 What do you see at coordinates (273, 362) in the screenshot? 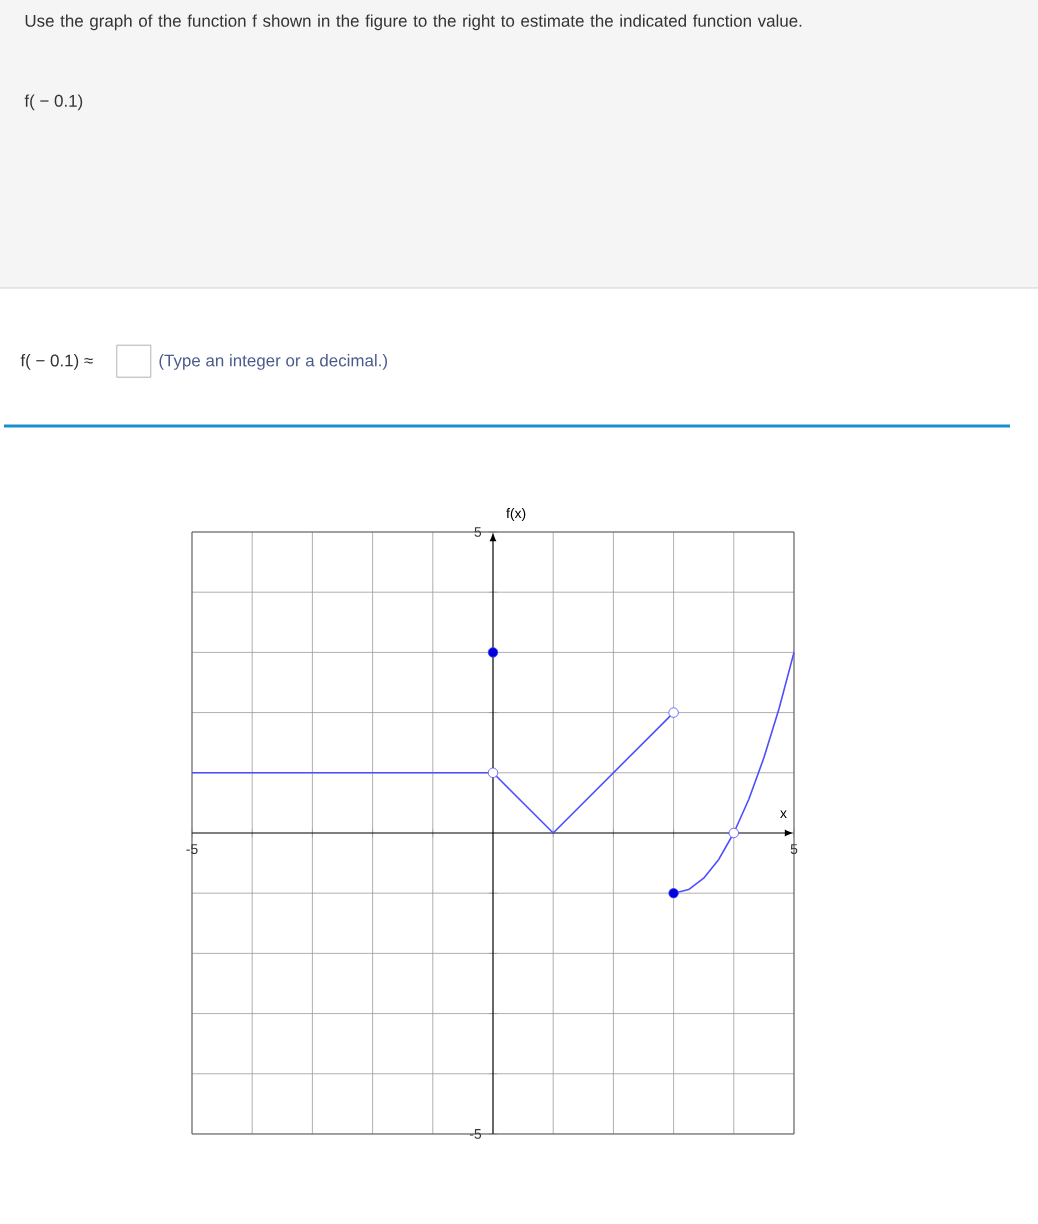
I see `text: (Type an integer or a decimal.)` at bounding box center [273, 362].